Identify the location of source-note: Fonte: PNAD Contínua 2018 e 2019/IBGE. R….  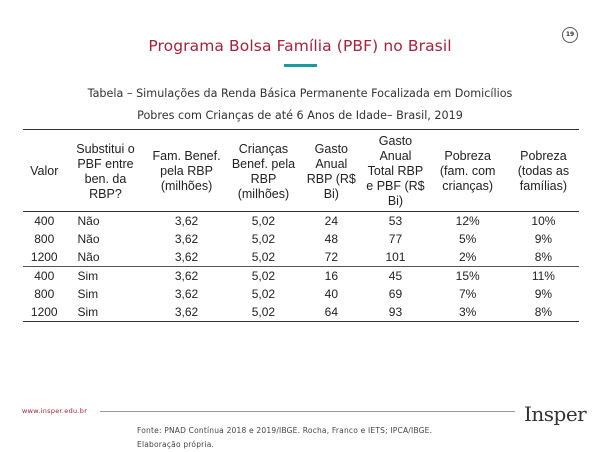
(284, 438).